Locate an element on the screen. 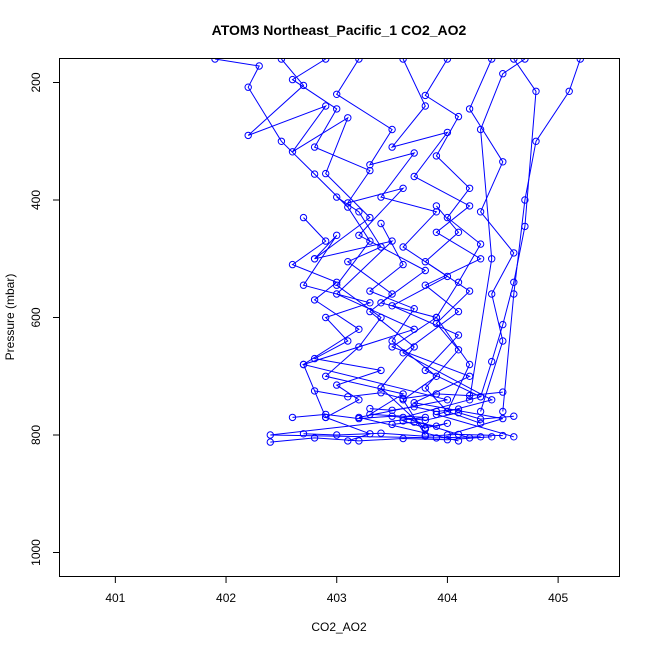 Image resolution: width=650 pixels, height=650 pixels. y-tick-label: 800 is located at coordinates (36, 435).